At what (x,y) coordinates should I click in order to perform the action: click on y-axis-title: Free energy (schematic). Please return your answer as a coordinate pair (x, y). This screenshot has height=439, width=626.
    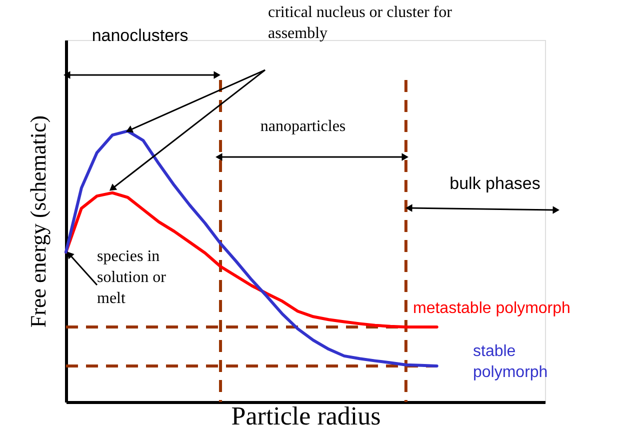
    Looking at the image, I should click on (38, 221).